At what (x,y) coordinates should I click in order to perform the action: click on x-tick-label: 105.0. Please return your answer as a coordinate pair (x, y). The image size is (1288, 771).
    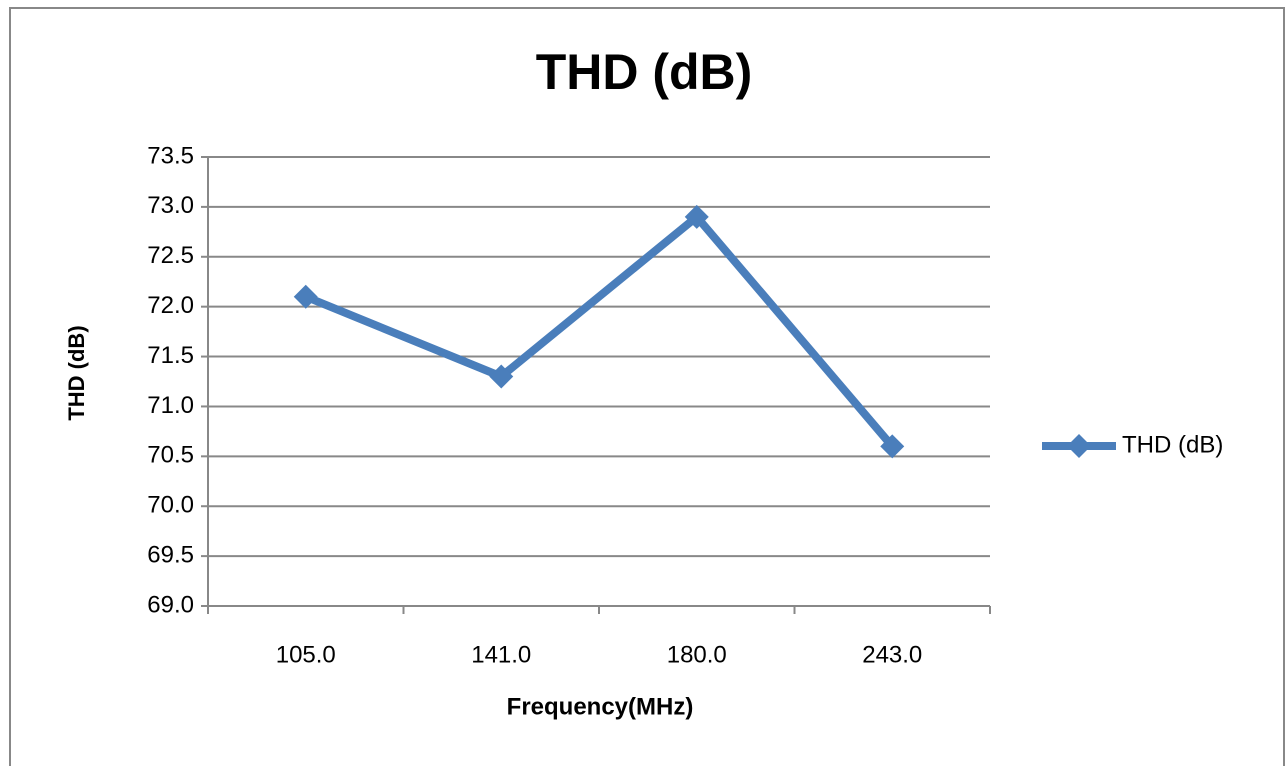
    Looking at the image, I should click on (306, 654).